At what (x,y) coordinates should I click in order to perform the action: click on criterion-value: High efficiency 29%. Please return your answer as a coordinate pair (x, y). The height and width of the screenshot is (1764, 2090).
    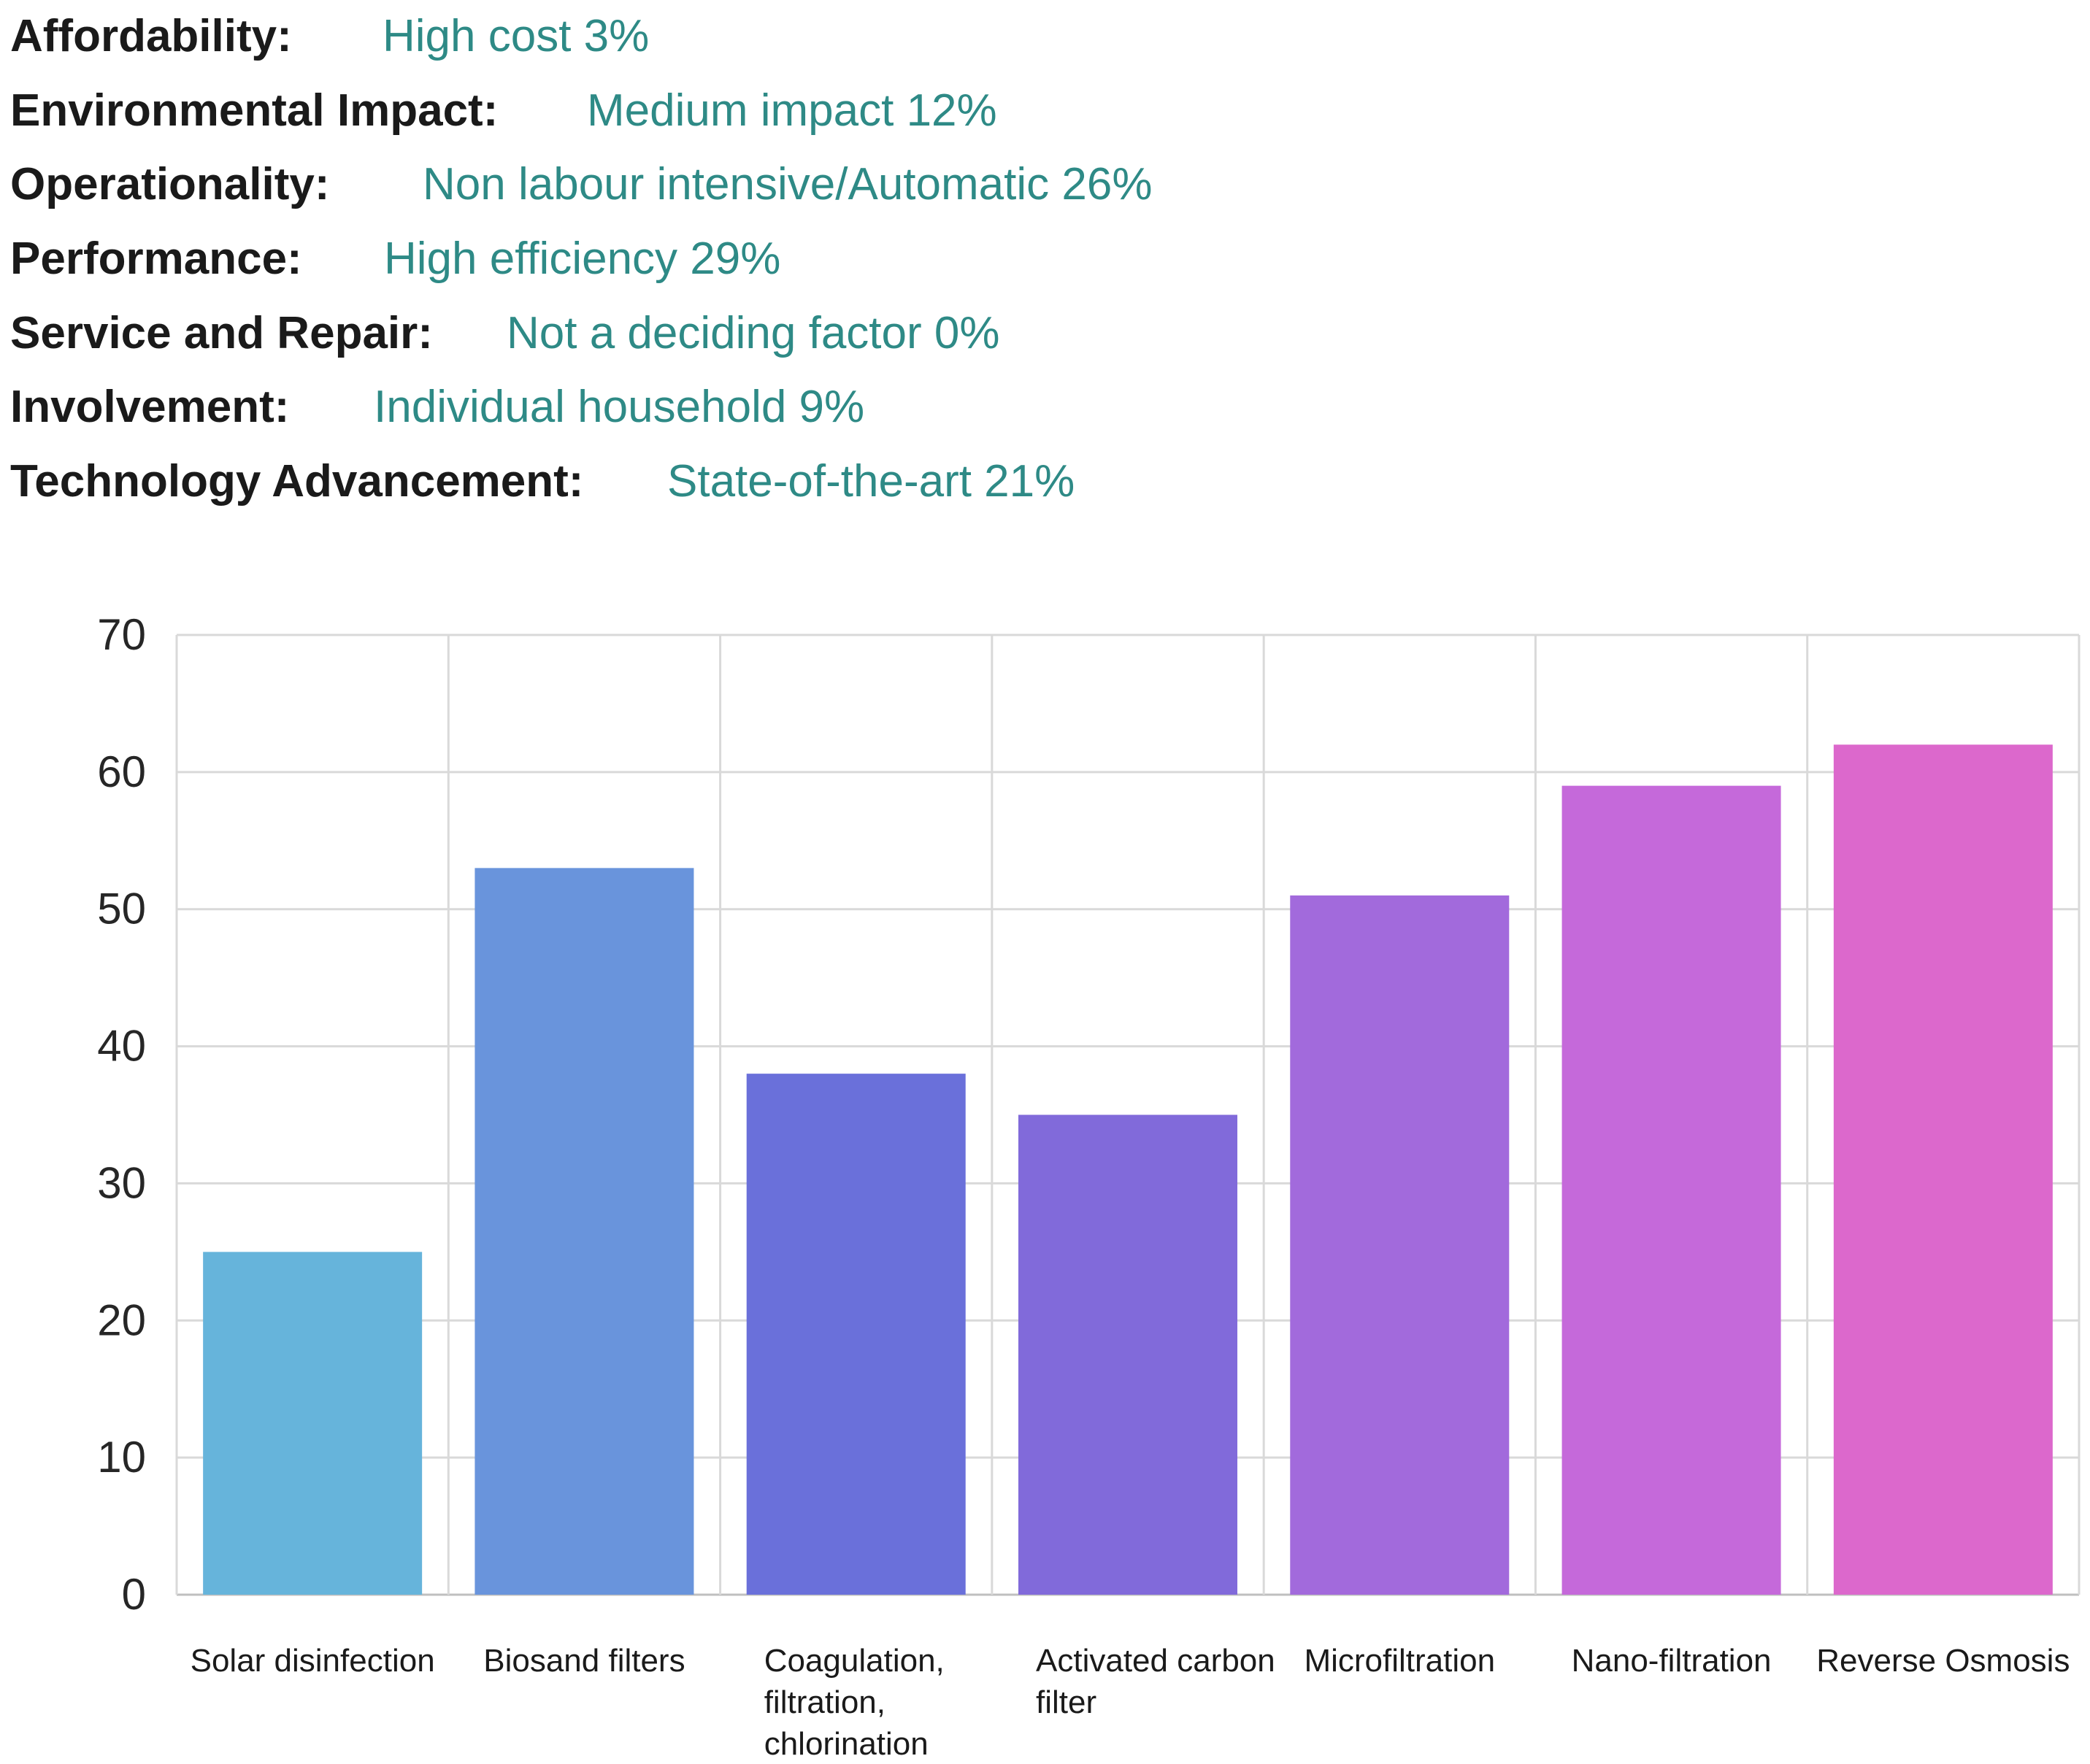
    Looking at the image, I should click on (582, 259).